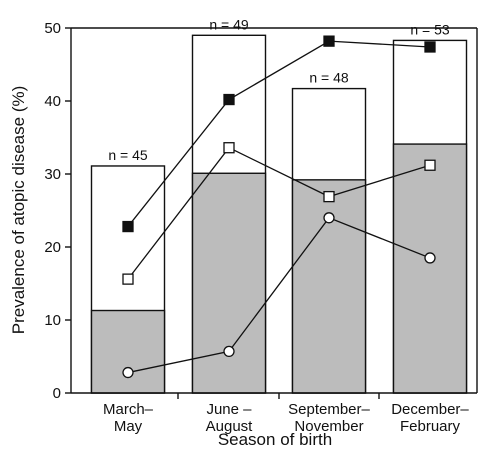  I want to click on n-label: n = 48, so click(329, 78).